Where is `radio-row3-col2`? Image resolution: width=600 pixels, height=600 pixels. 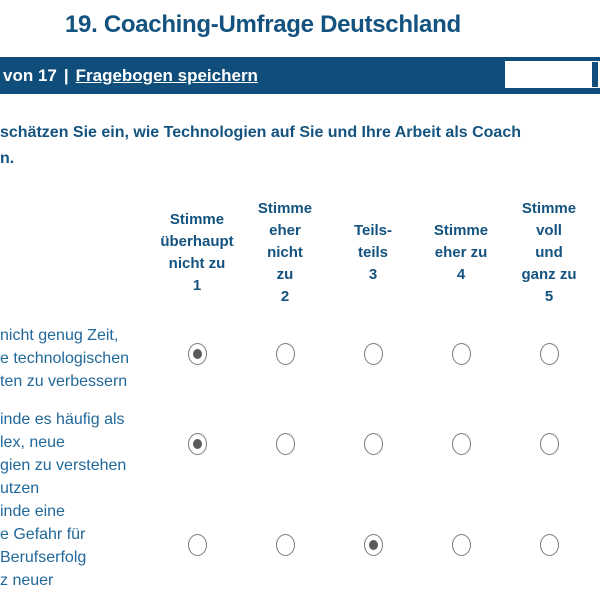
radio-row3-col2 is located at coordinates (285, 545).